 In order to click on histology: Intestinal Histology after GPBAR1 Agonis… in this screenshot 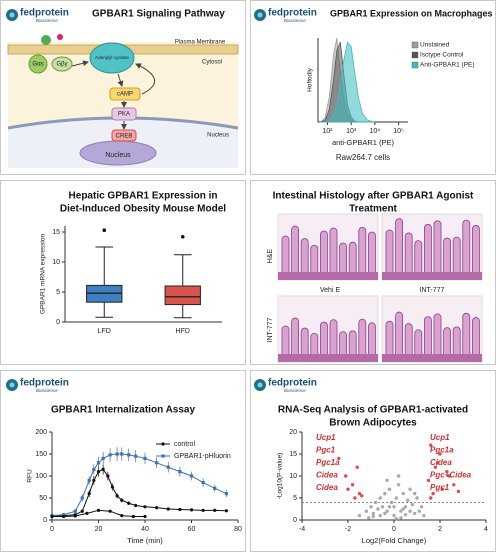, I will do `click(375, 277)`.